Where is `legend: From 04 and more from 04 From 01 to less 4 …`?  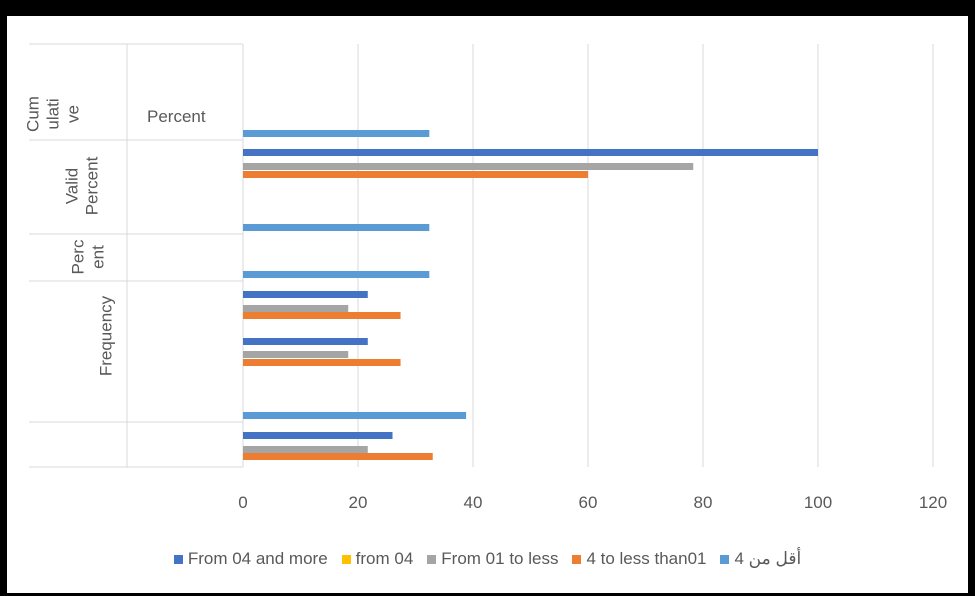 legend: From 04 and more from 04 From 01 to less 4 … is located at coordinates (487, 559).